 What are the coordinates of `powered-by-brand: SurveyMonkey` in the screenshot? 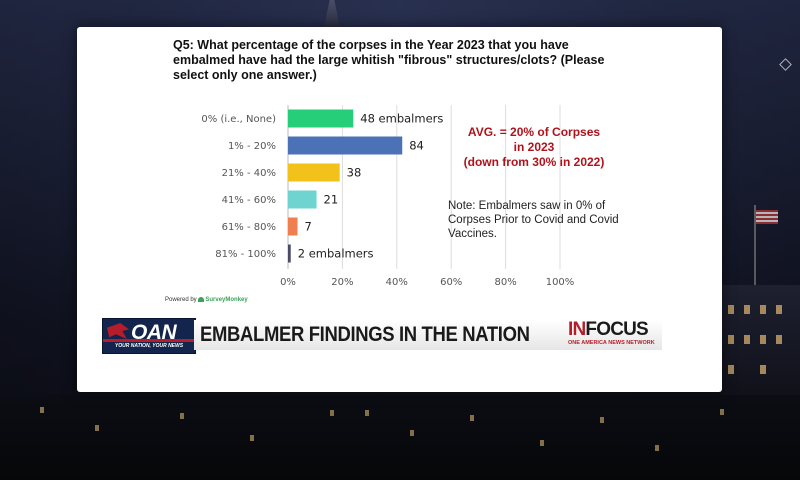 It's located at (226, 300).